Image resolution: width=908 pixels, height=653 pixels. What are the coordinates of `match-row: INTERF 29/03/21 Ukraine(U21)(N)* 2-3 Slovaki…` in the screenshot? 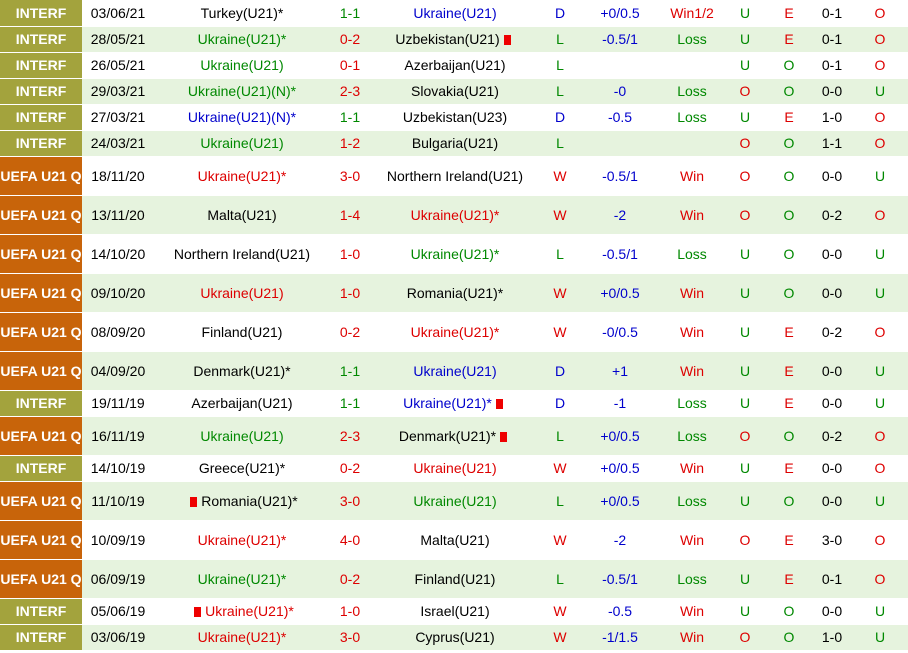 It's located at (454, 91).